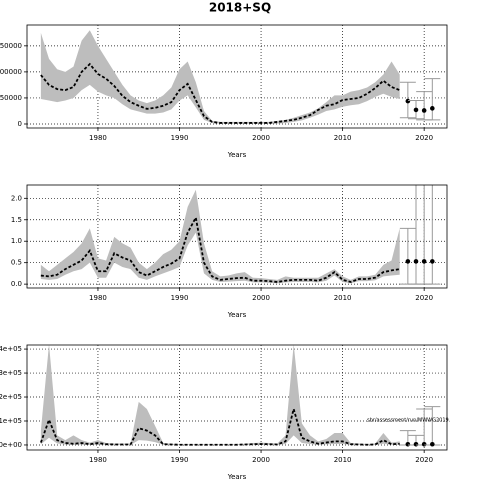 The image size is (480, 480). Describe the element at coordinates (11, 46) in the screenshot. I see `y-tick-label: 150000` at that location.